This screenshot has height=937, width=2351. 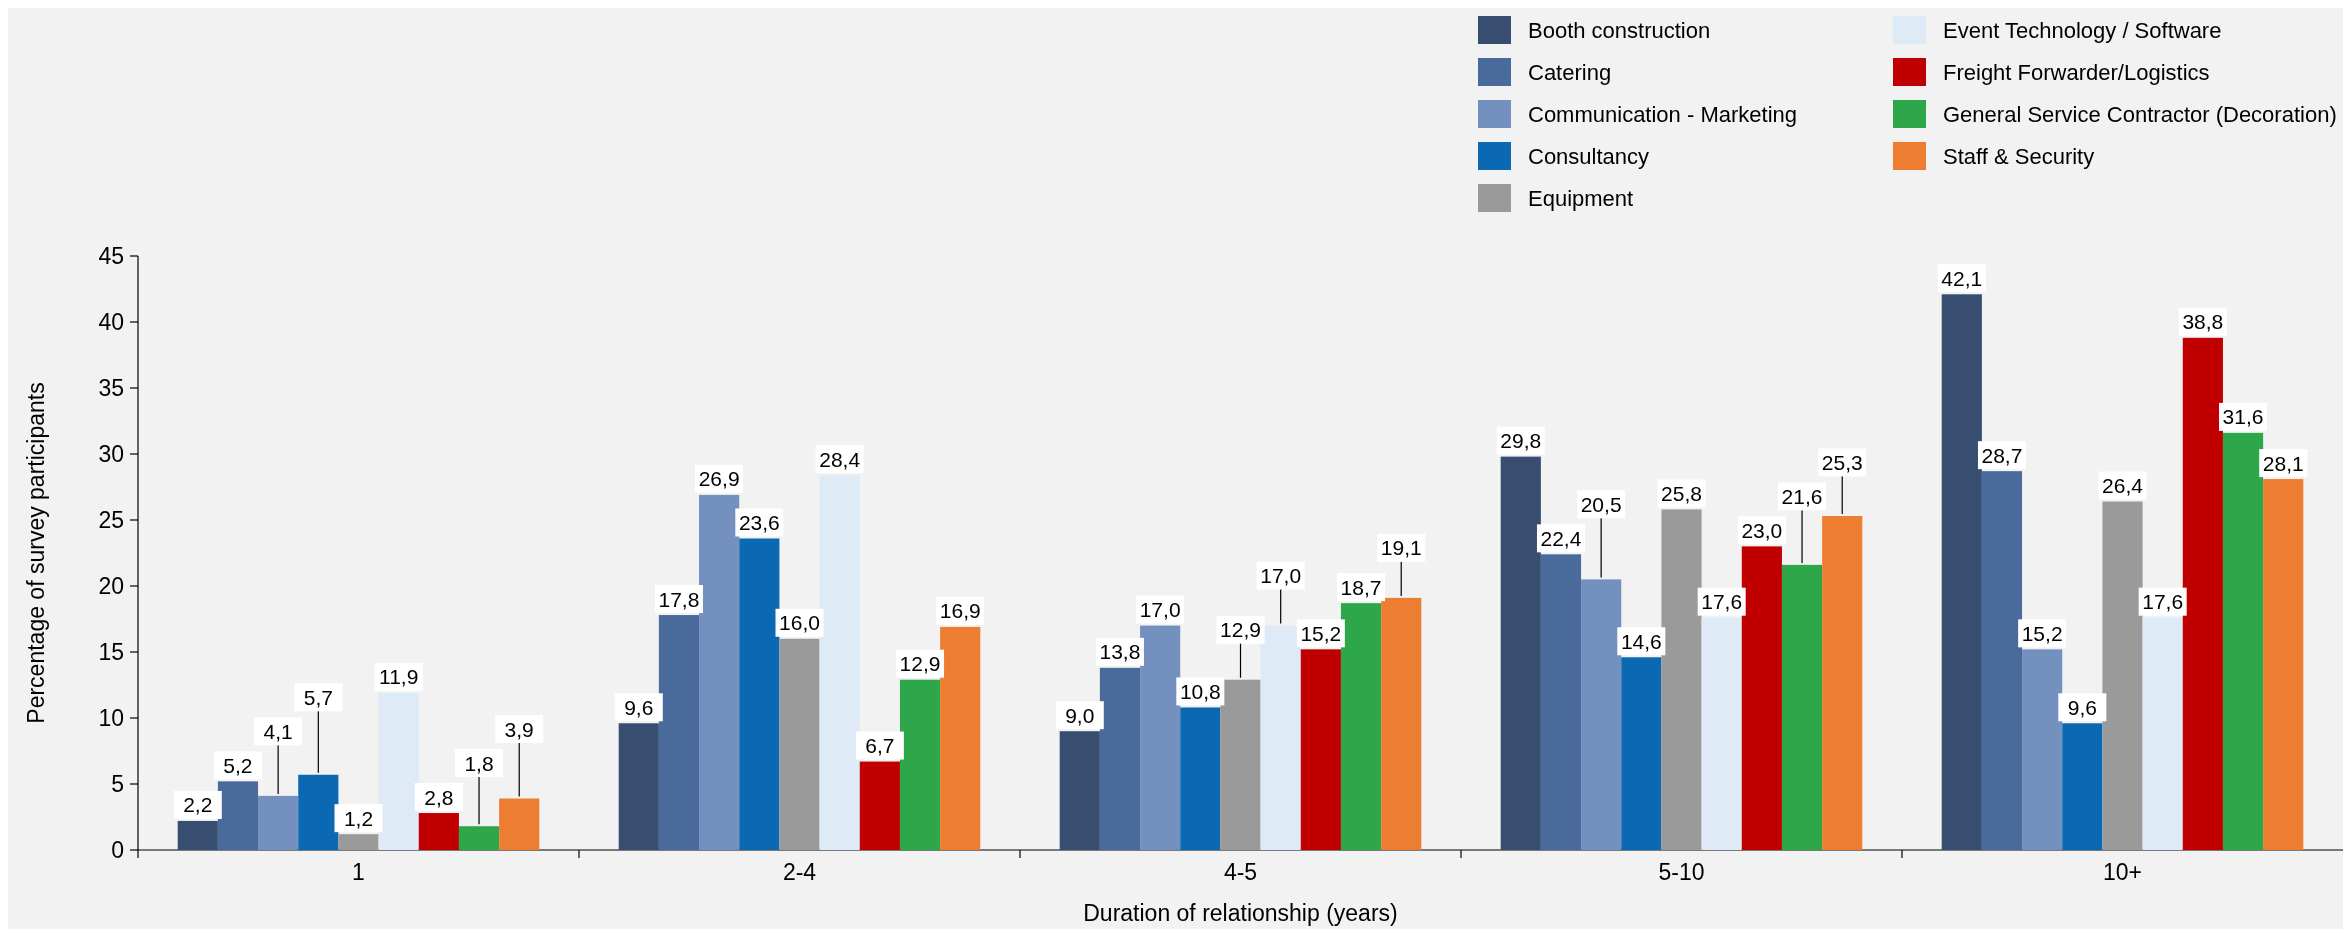 I want to click on data-label: 2,8, so click(x=439, y=797).